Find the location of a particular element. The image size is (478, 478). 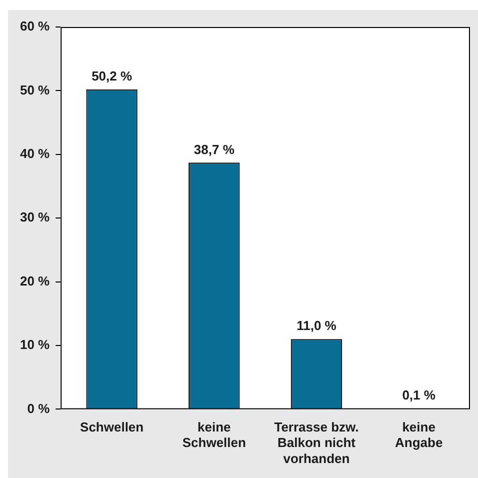

y-tick-label: 50 % is located at coordinates (35, 90).